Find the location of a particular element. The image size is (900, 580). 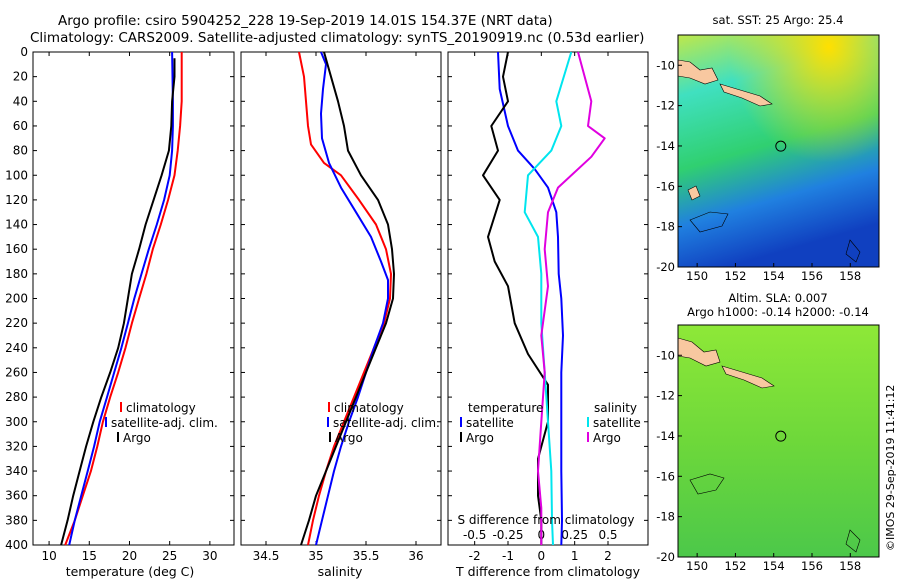

sst-map-frame is located at coordinates (778, 151).